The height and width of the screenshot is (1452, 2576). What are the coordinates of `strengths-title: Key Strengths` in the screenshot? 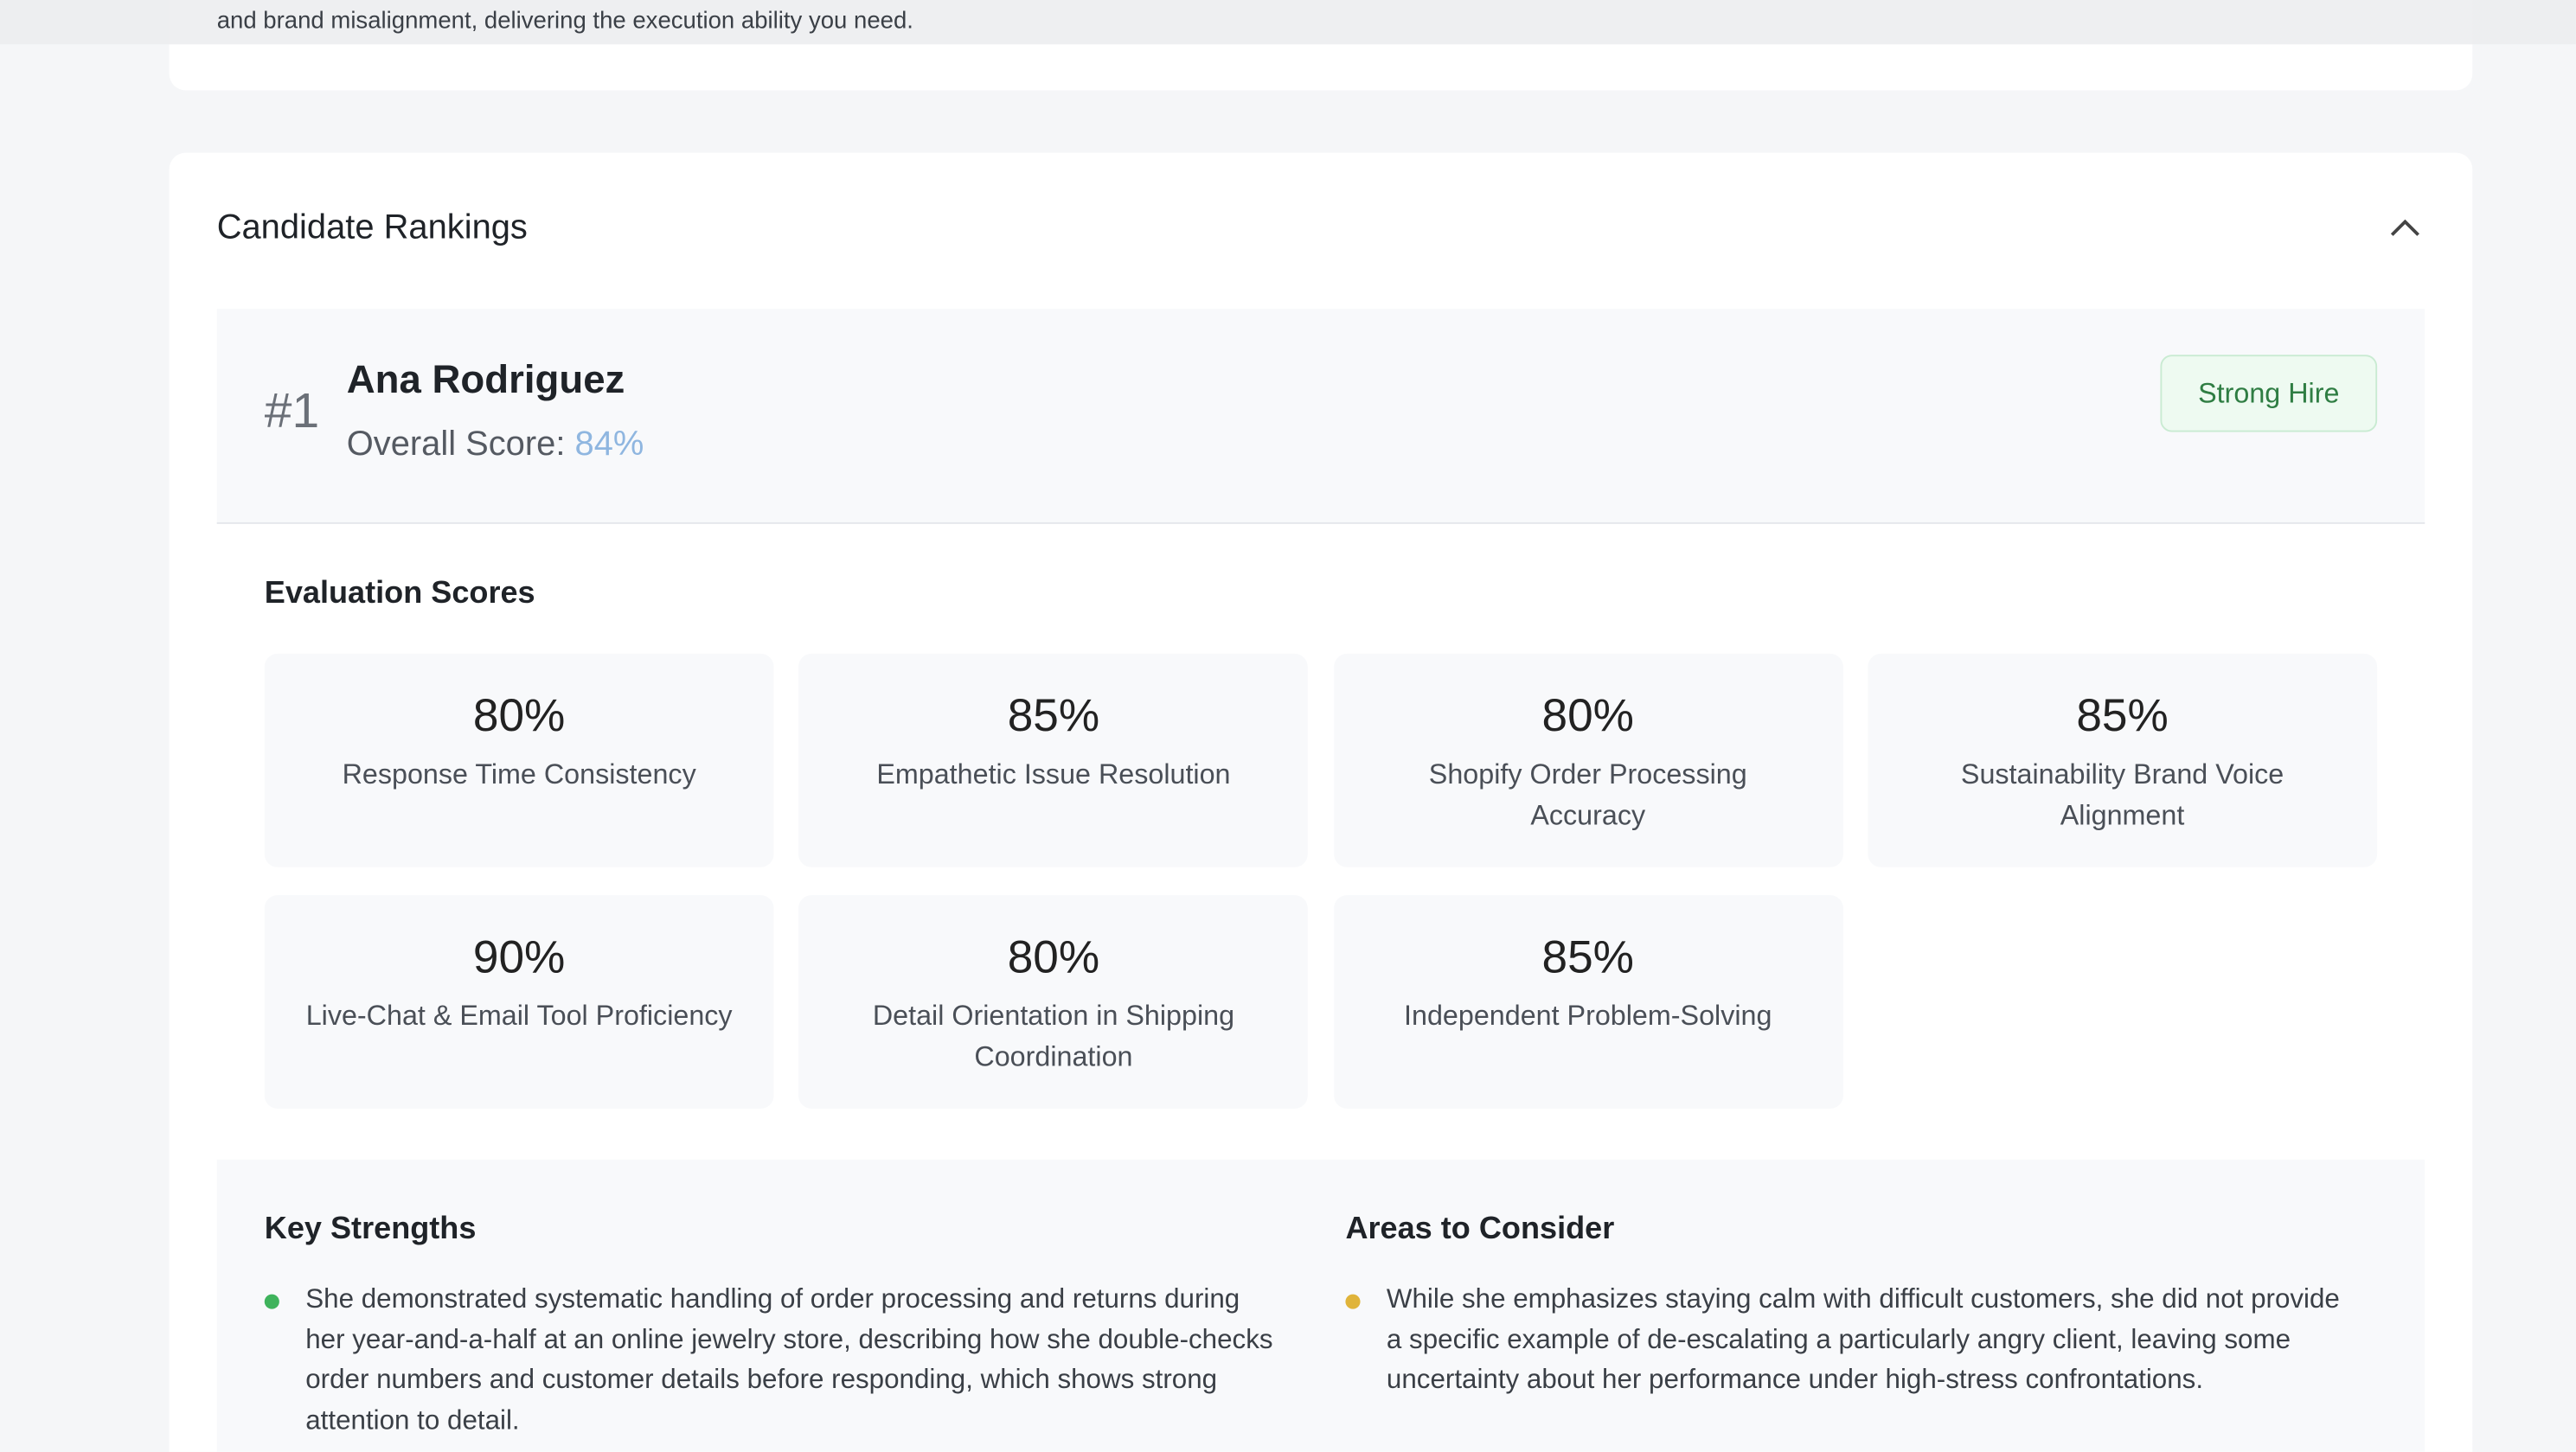 It's located at (370, 1229).